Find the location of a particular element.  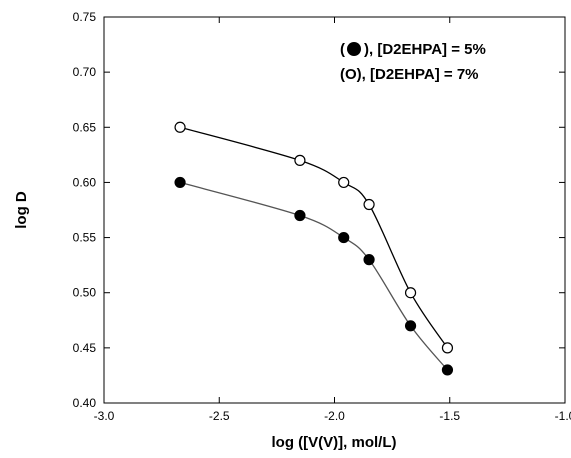

legend-entry-1-open: ( is located at coordinates (342, 49).